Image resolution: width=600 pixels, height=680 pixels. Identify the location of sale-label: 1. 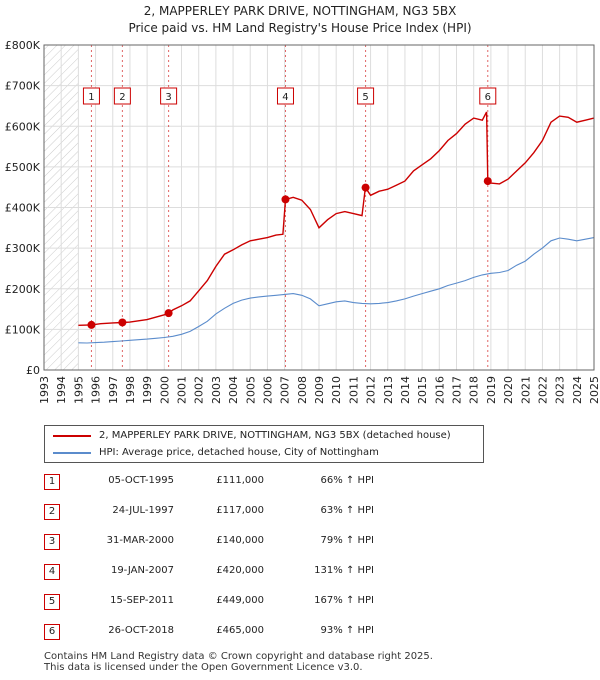
(91, 97).